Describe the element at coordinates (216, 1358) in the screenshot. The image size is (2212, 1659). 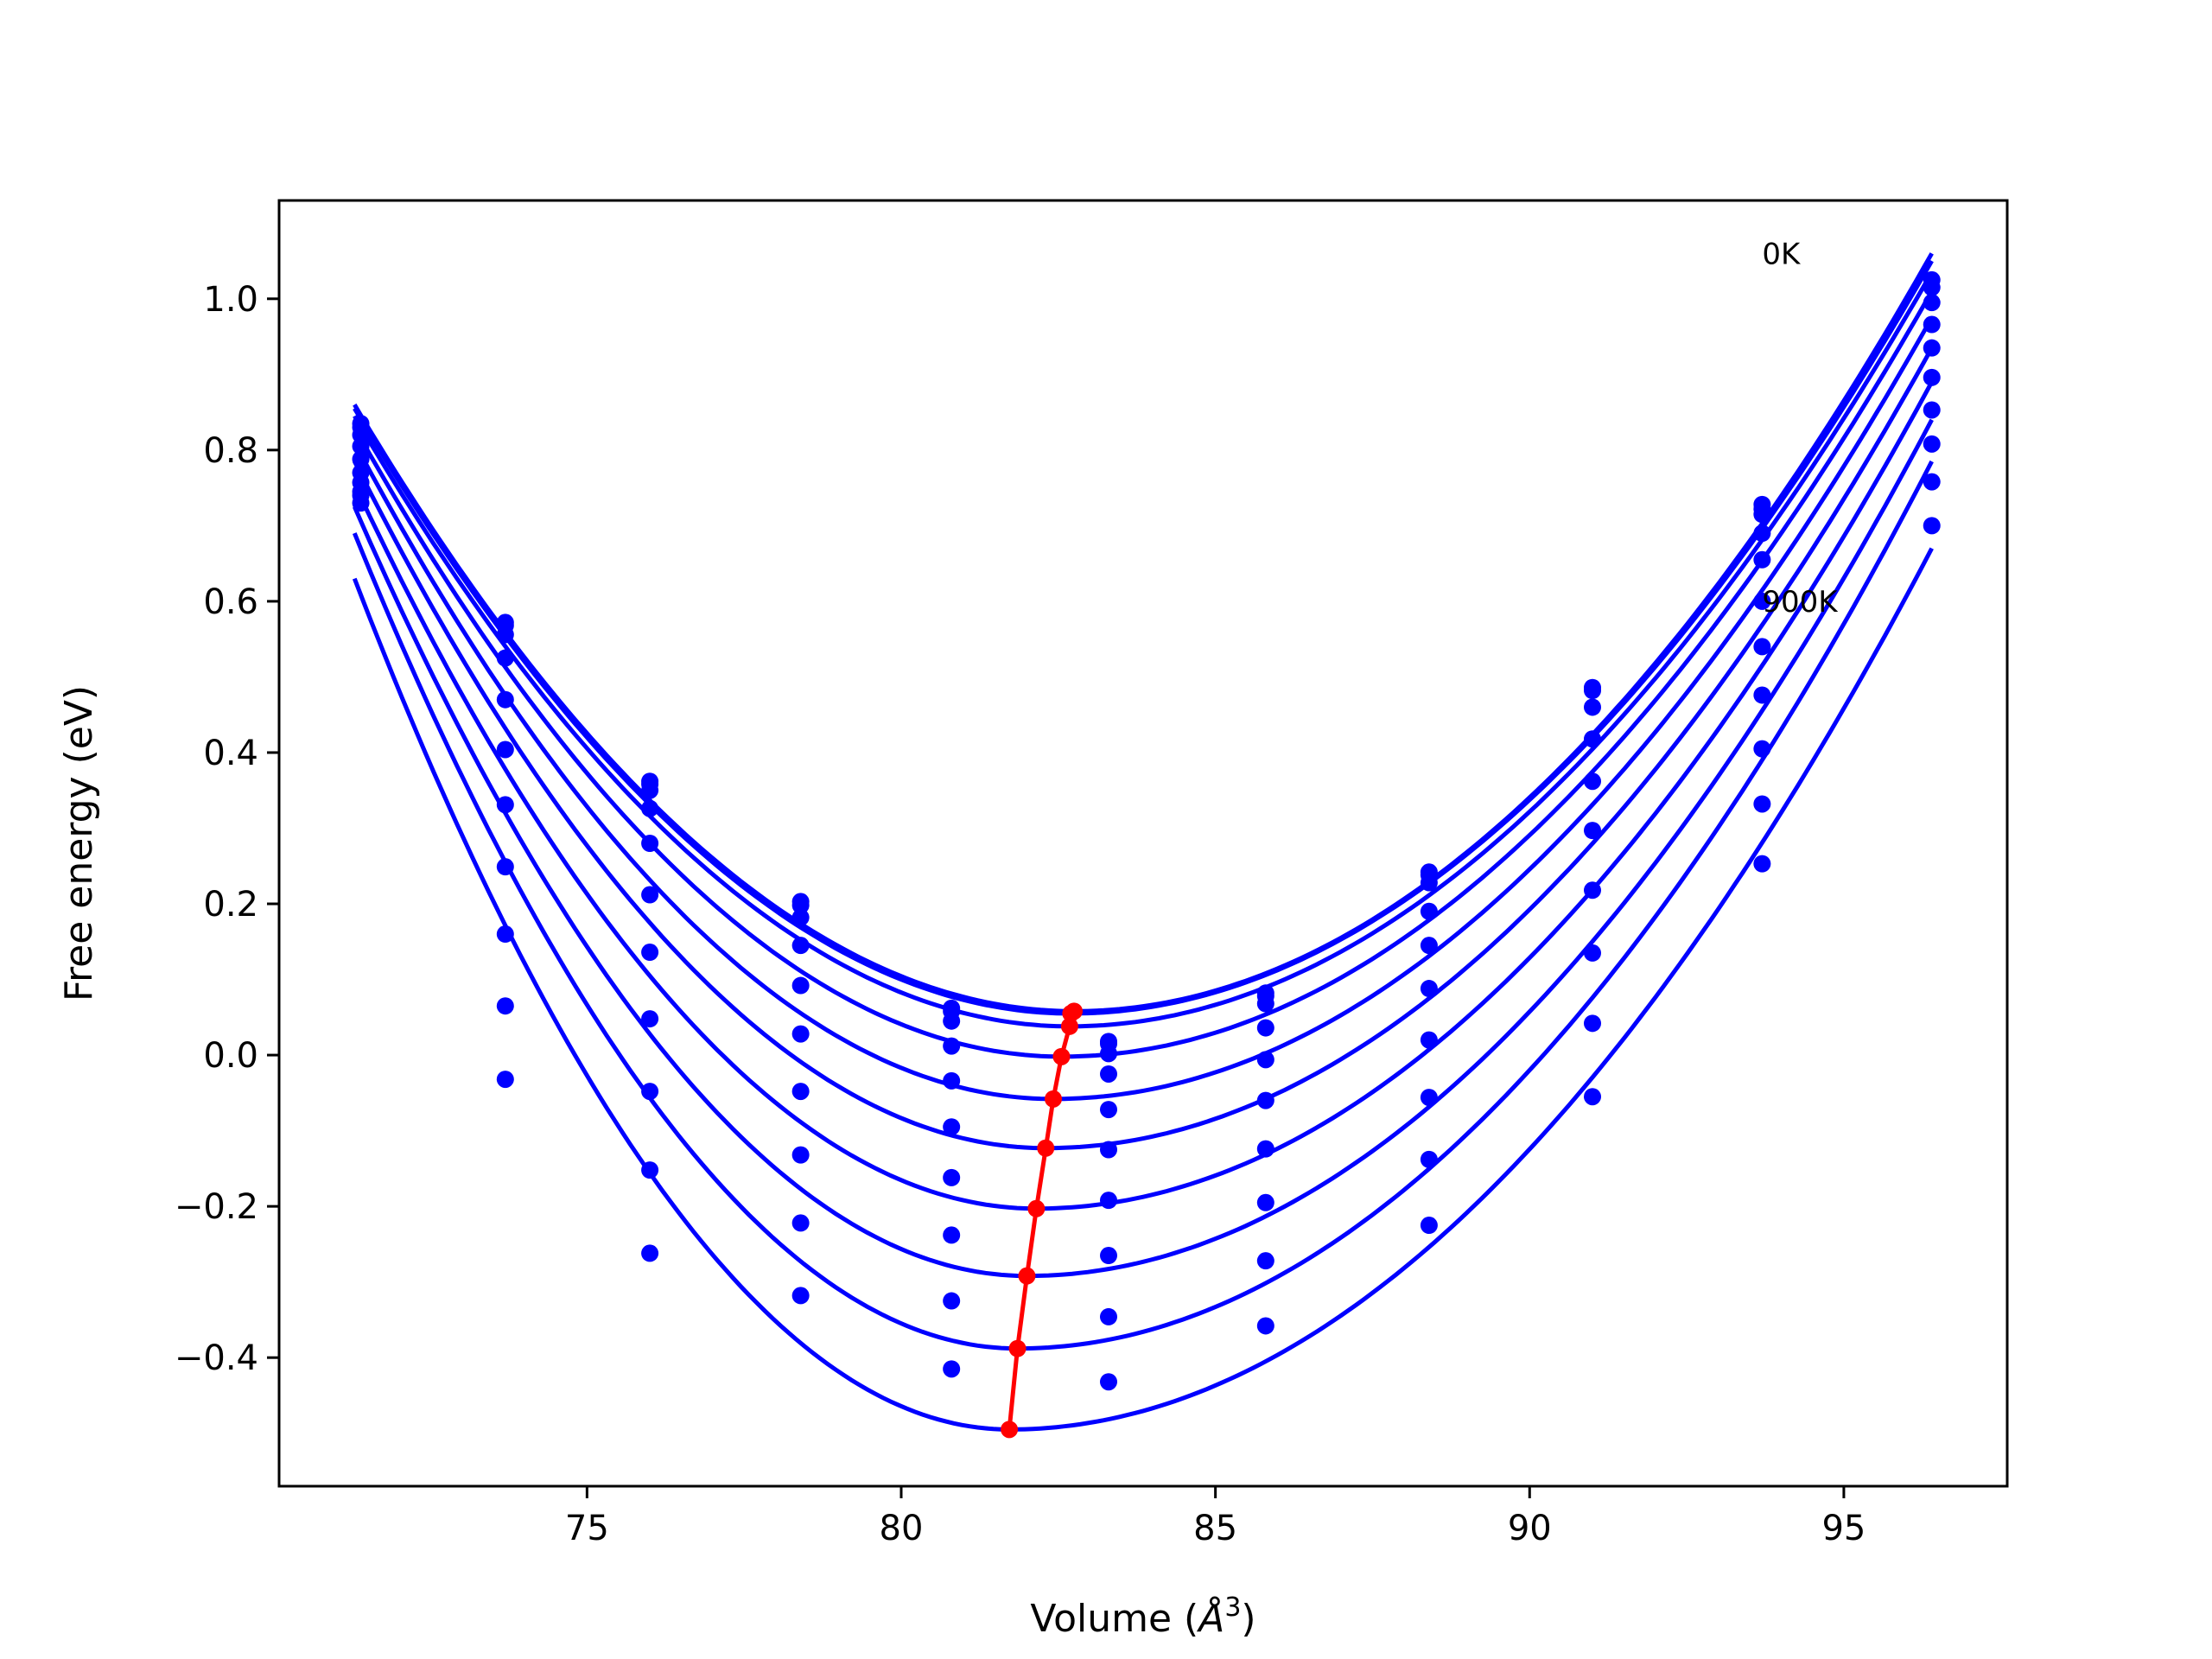
I see `y-tick-label: −0.4` at that location.